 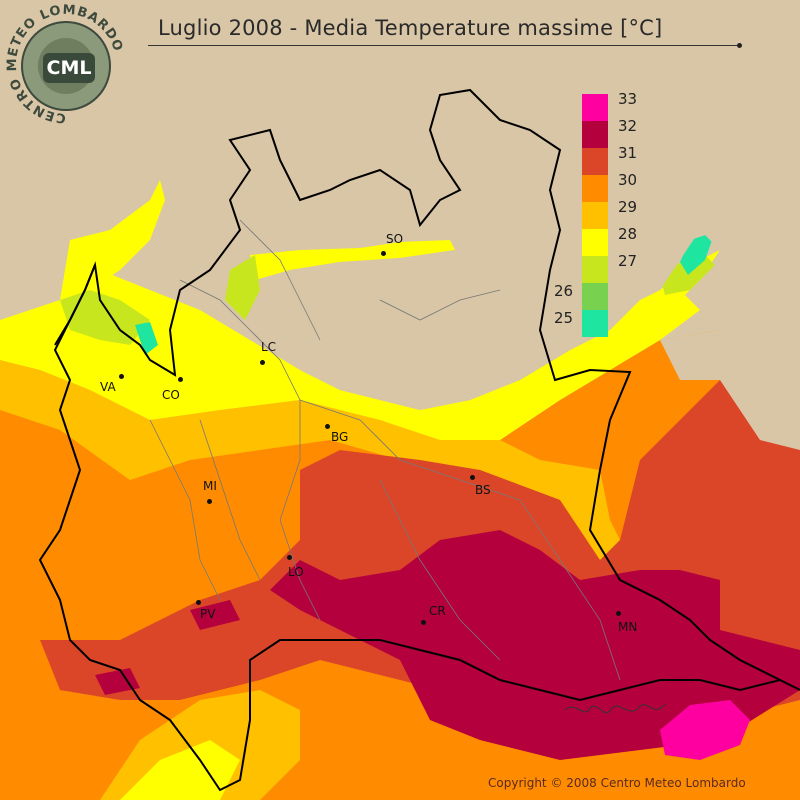 What do you see at coordinates (210, 486) in the screenshot?
I see `city-label-mi: MI` at bounding box center [210, 486].